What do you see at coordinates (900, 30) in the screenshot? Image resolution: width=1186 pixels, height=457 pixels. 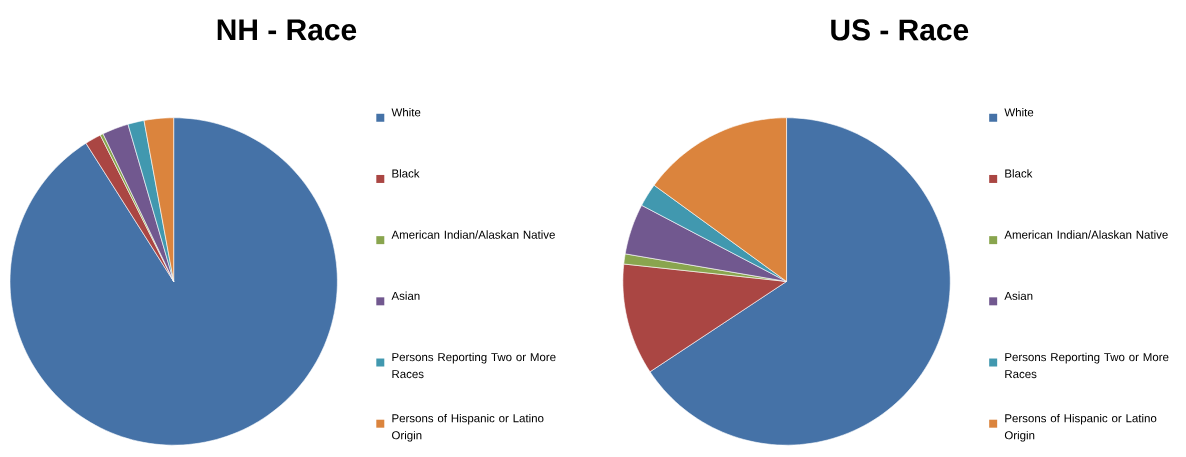 I see `chart-title: US - Race` at bounding box center [900, 30].